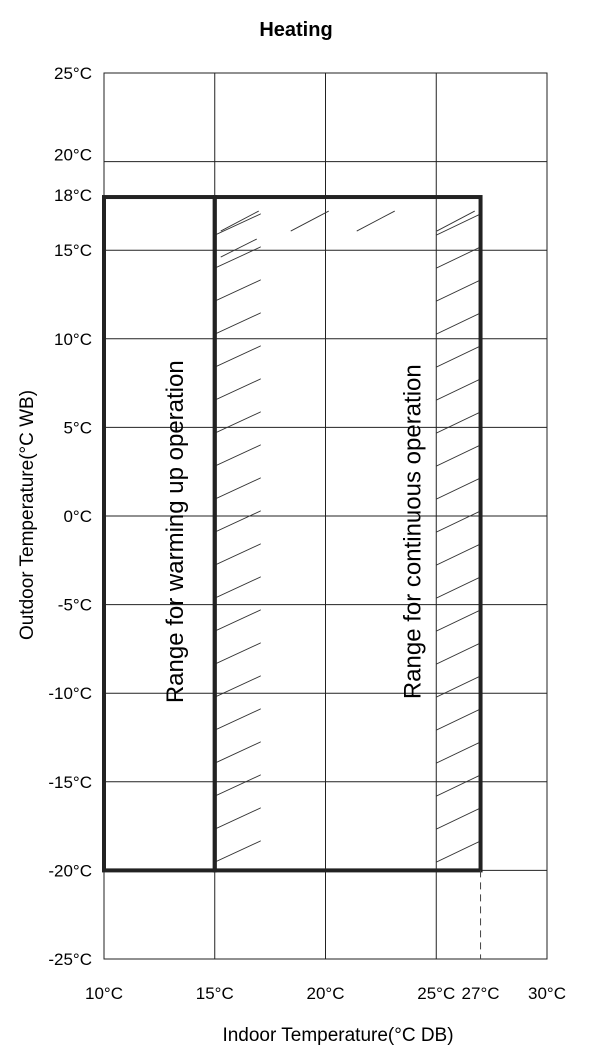 The width and height of the screenshot is (592, 1053). I want to click on x-axis-label: Indoor Temperature(°C DB), so click(337, 1035).